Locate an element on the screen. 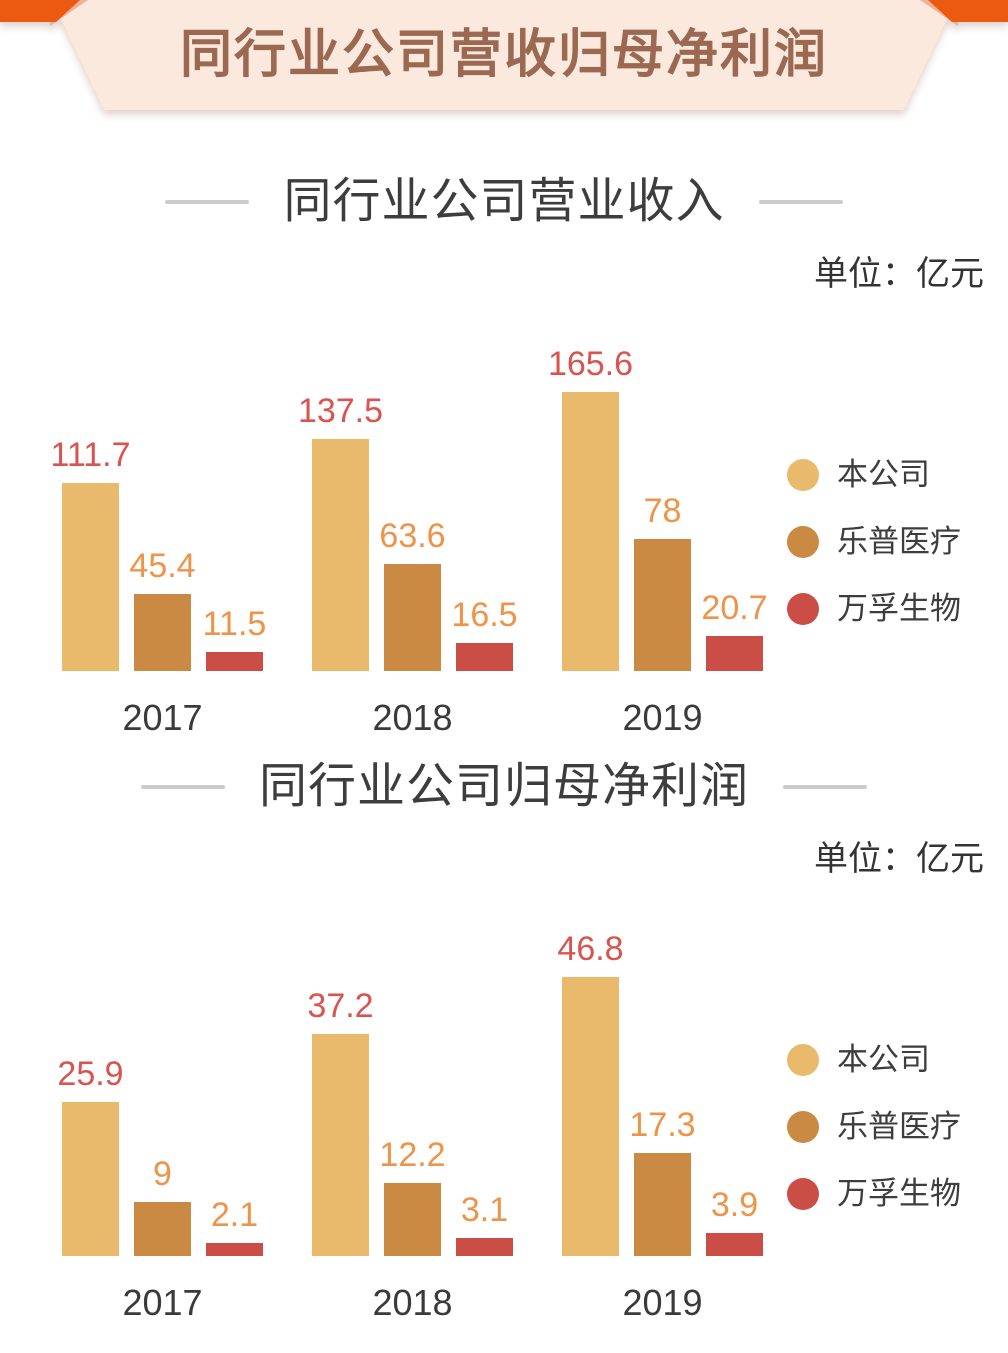 This screenshot has height=1353, width=1008. banner-ribbon-graphic is located at coordinates (504, 55).